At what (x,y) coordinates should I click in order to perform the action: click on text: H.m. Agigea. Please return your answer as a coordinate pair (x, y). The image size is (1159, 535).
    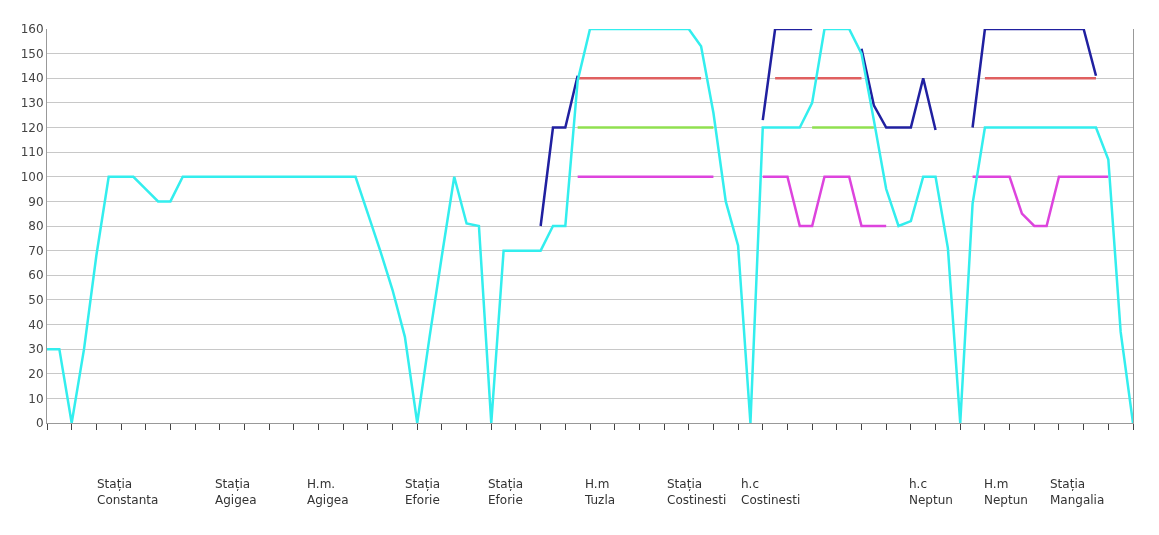
    Looking at the image, I should click on (328, 492).